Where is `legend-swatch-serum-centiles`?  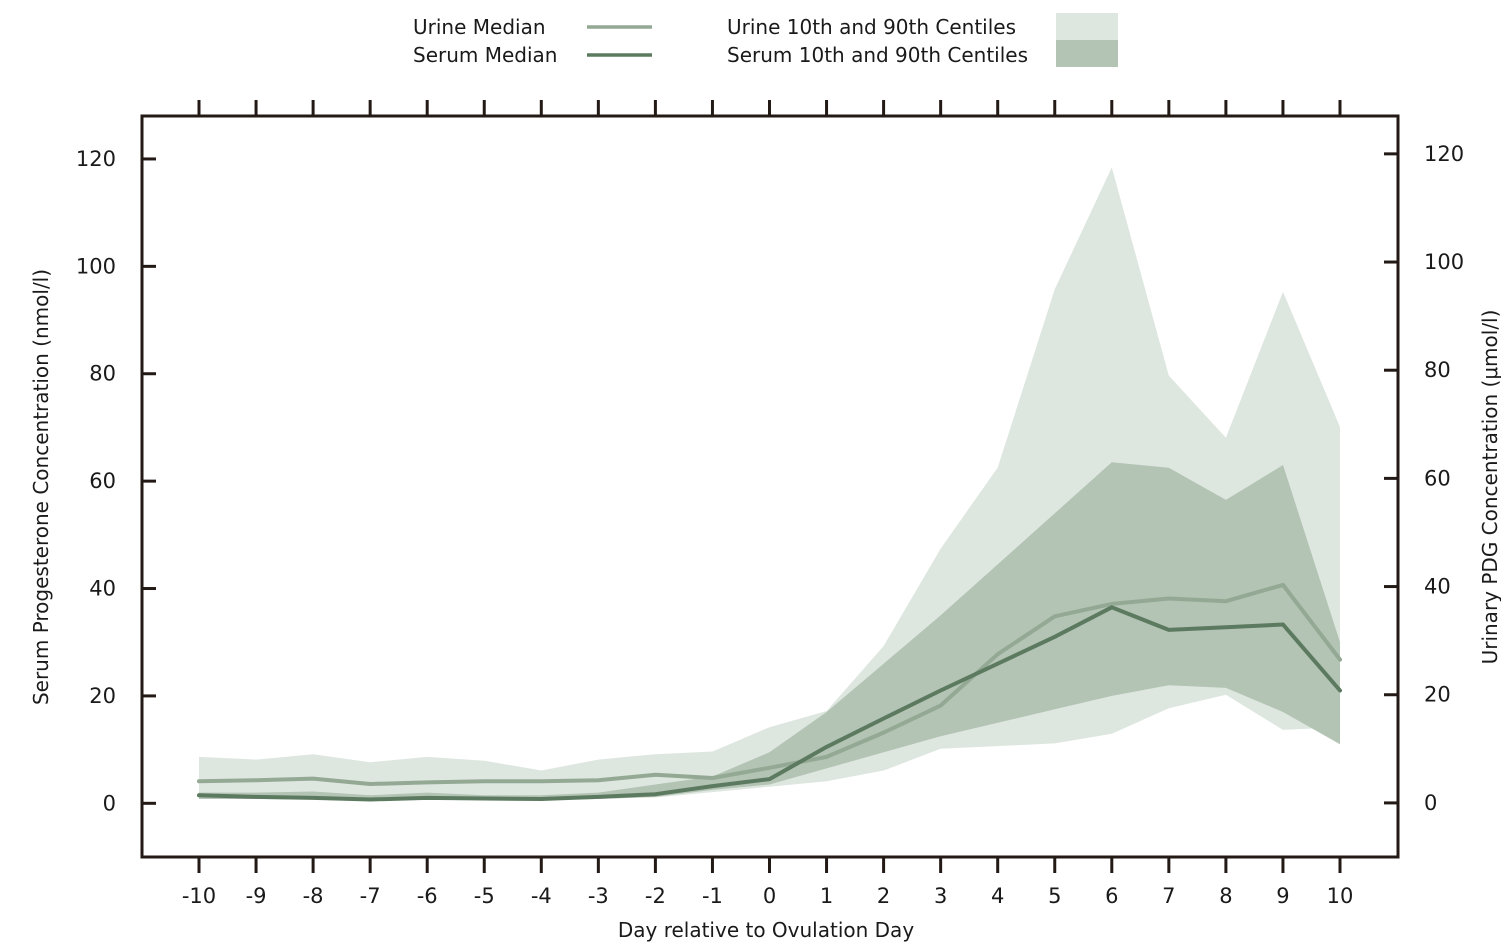 legend-swatch-serum-centiles is located at coordinates (1087, 53).